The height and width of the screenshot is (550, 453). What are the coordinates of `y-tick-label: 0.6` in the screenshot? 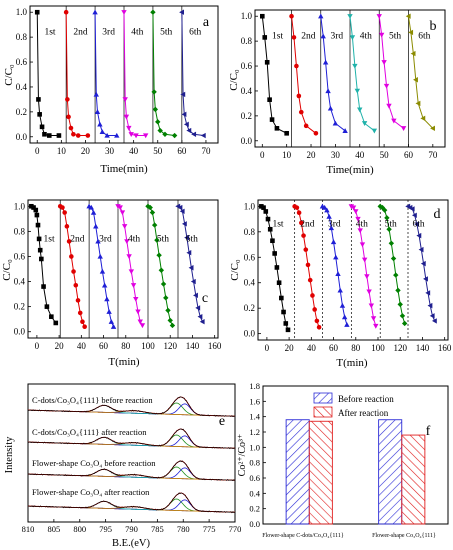 It's located at (250, 257).